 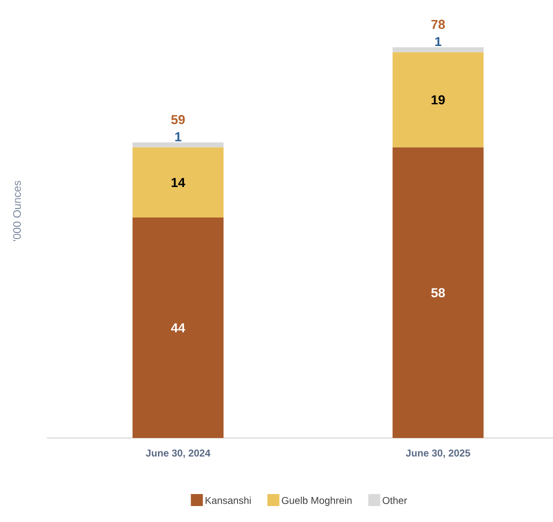 I want to click on total-label: 59, so click(x=178, y=119).